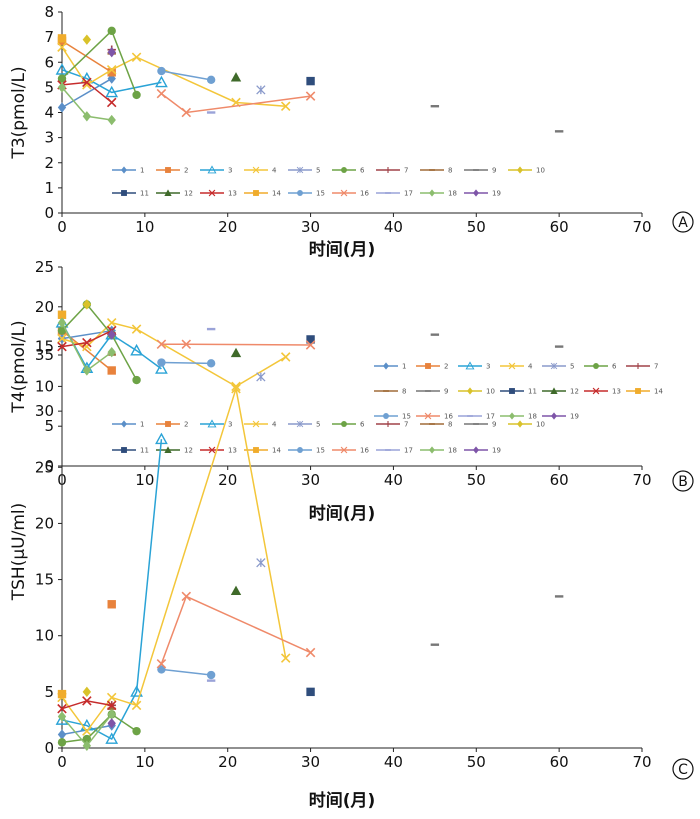  I want to click on legend-label: 1, so click(404, 367).